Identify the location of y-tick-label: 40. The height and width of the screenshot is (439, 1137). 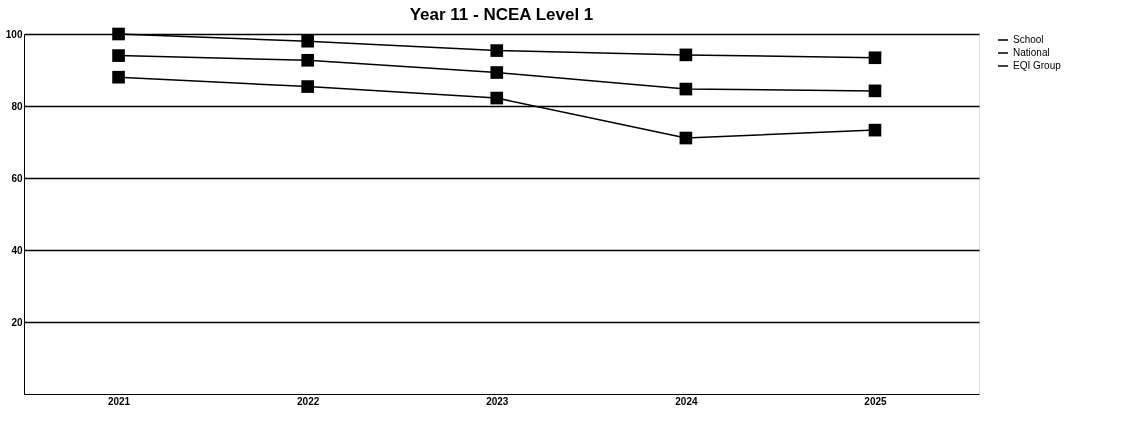
(17, 250).